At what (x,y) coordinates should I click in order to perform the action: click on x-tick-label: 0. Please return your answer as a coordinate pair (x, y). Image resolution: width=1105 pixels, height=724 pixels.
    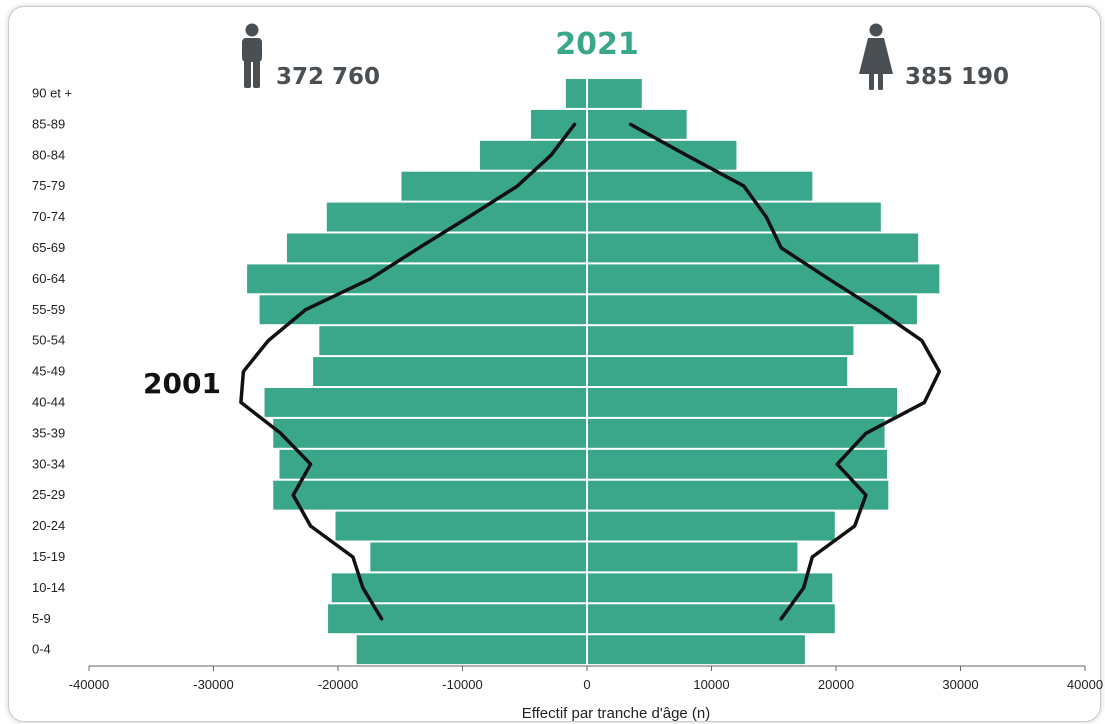
    Looking at the image, I should click on (586, 684).